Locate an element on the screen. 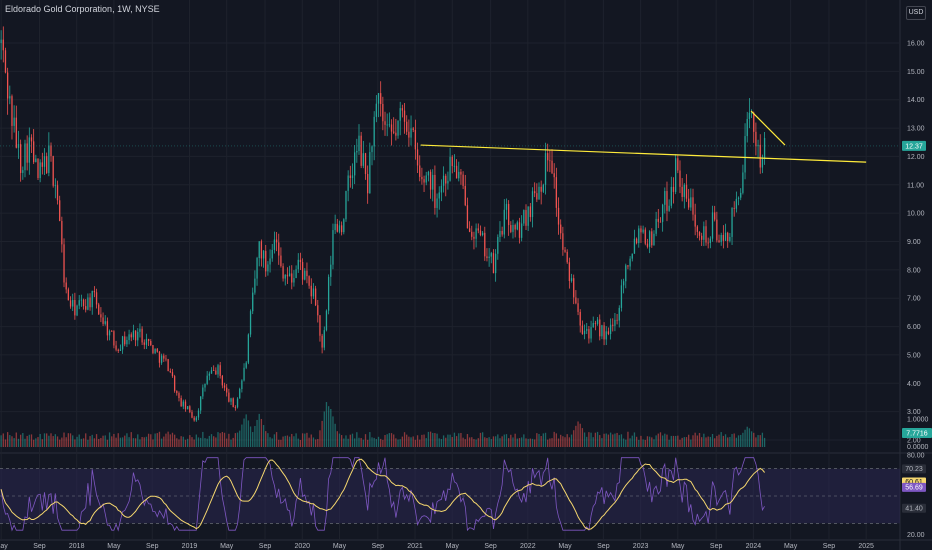 The height and width of the screenshot is (550, 932). x-tick-label: 2023 is located at coordinates (641, 546).